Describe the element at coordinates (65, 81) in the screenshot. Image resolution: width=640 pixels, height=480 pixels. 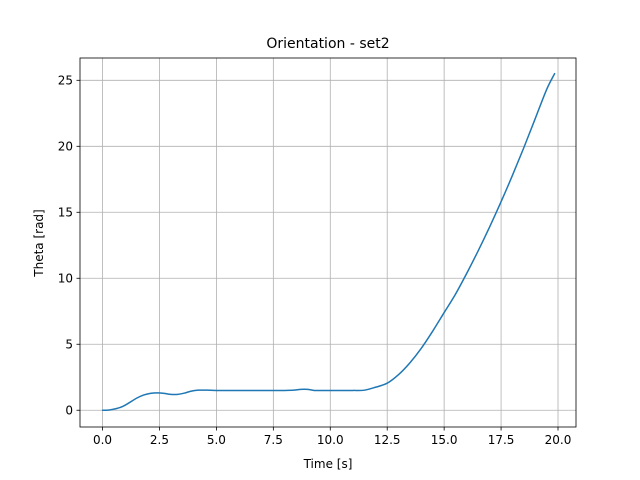
I see `y-tick-label: 25` at that location.